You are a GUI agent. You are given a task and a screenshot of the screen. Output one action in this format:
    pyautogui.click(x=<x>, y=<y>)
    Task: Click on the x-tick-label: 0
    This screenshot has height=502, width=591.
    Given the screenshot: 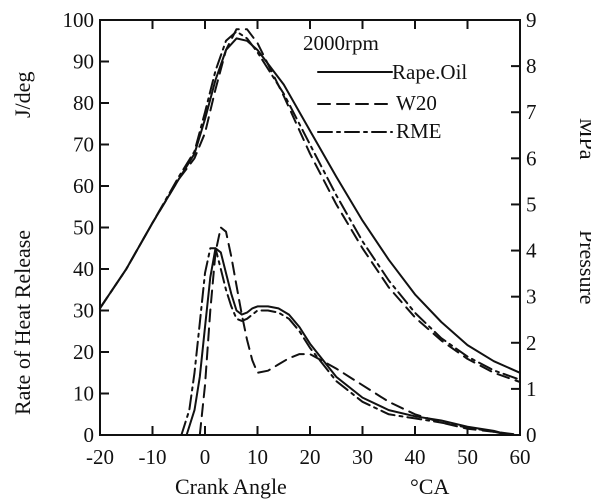 What is the action you would take?
    pyautogui.click(x=205, y=457)
    